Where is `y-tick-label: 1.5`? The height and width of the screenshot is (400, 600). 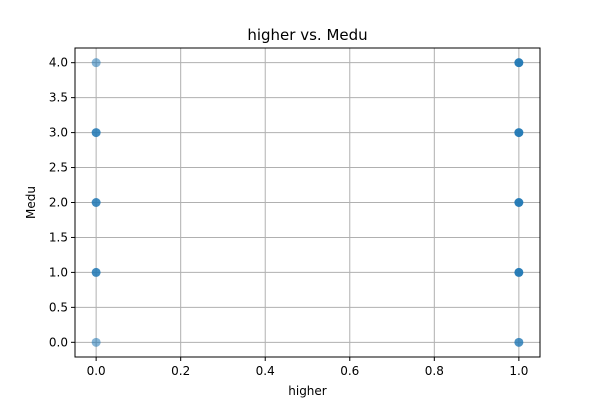 y-tick-label: 1.5 is located at coordinates (58, 237).